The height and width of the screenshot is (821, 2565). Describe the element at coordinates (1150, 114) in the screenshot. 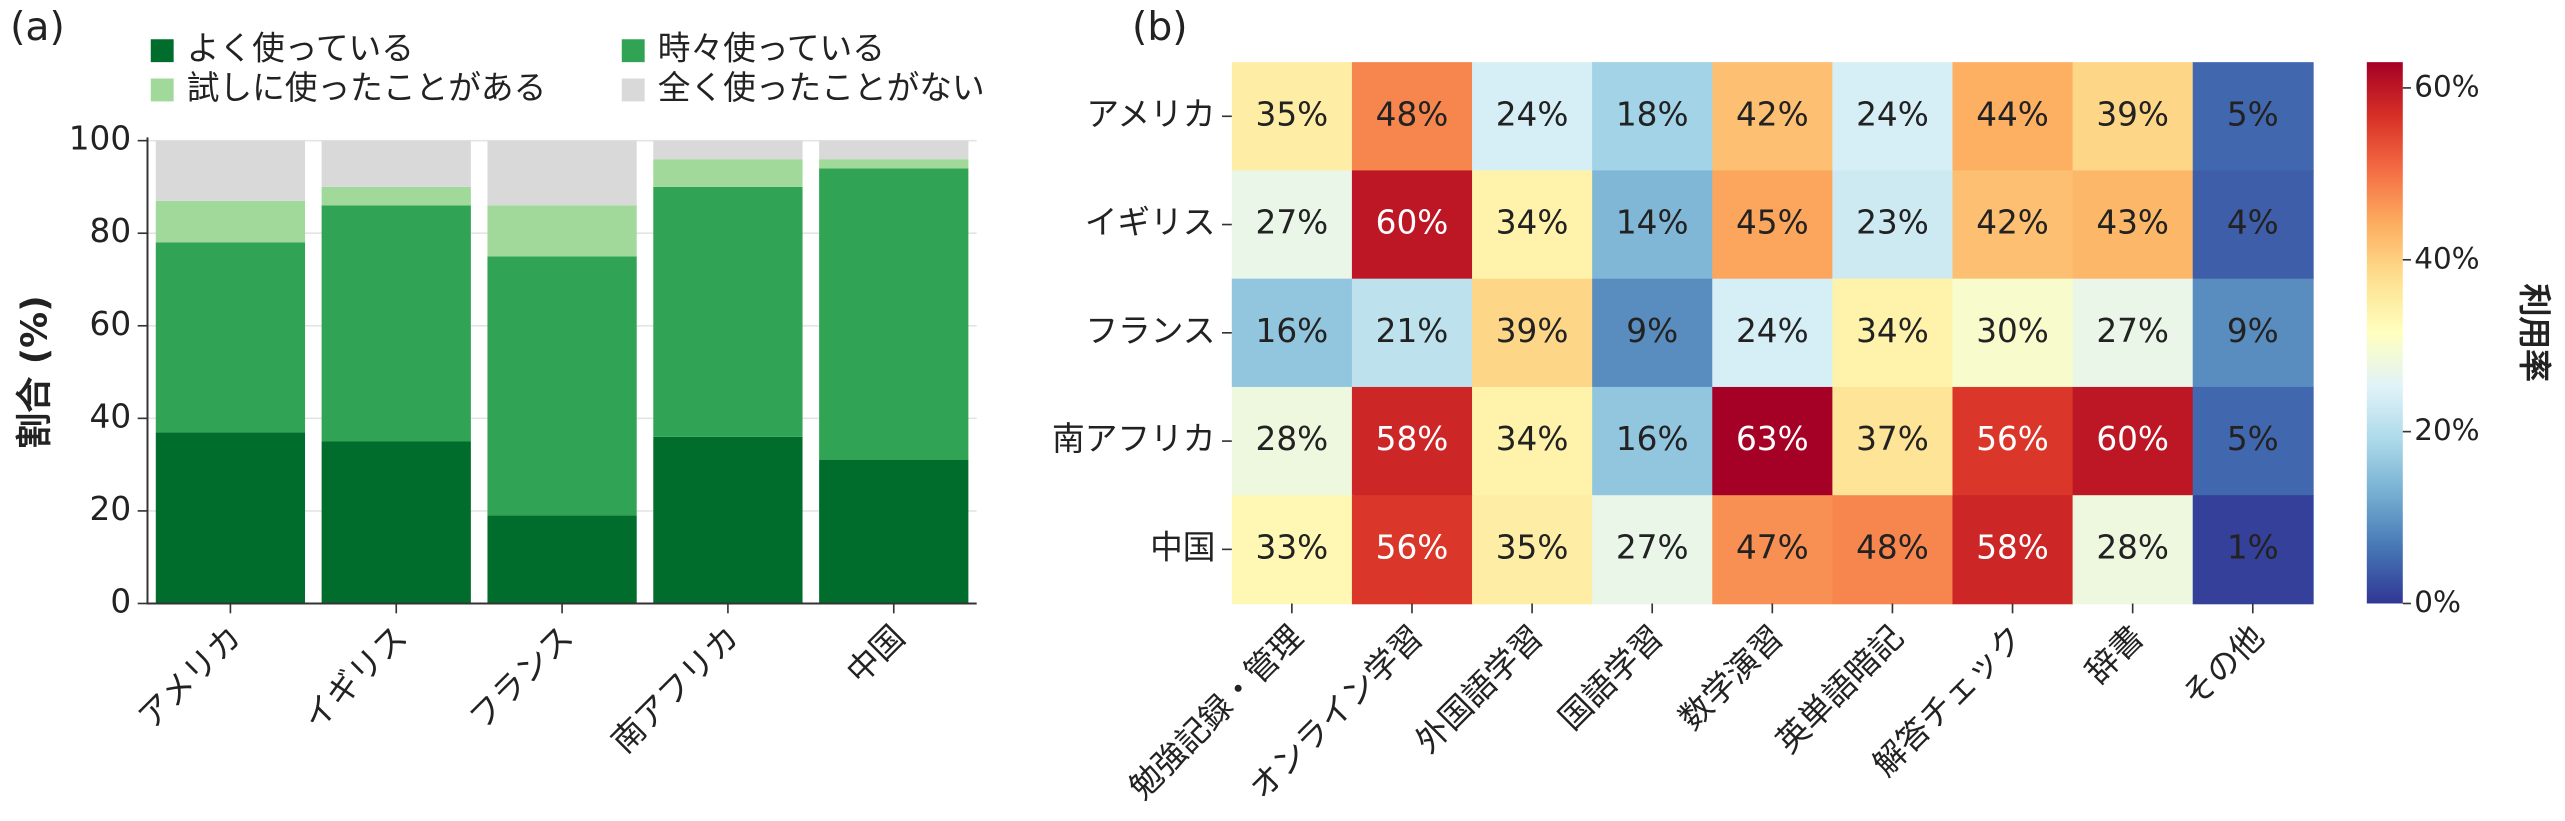

I see `y-tick-label: アメリカ` at that location.